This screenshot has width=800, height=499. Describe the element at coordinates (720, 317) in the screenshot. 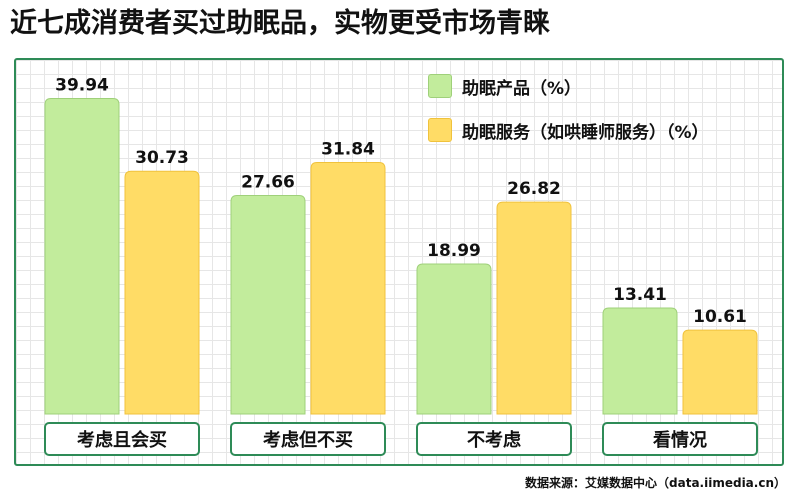

I see `data-label-4-series-2: 10.61` at that location.